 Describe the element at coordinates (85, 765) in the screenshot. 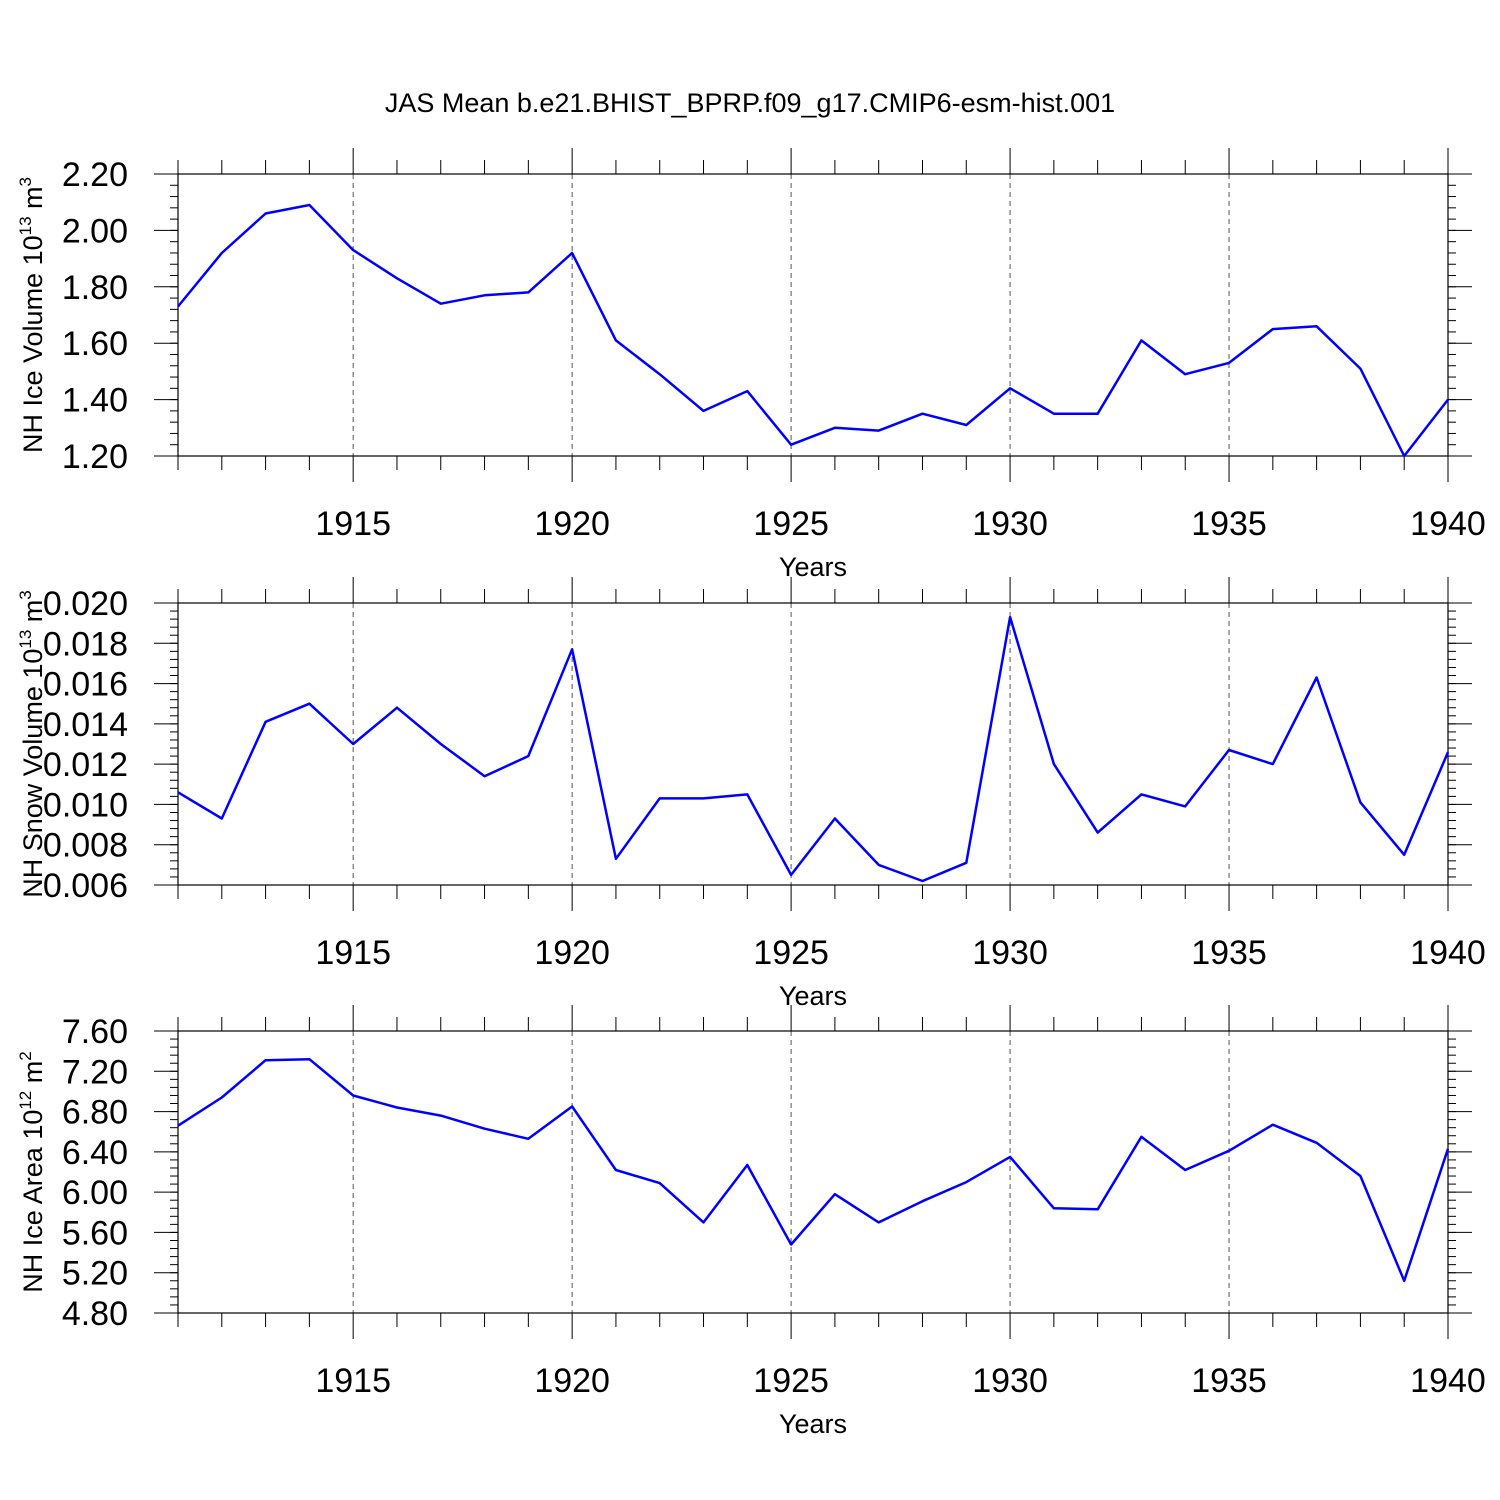

I see `y-tick-label: 0.012` at that location.